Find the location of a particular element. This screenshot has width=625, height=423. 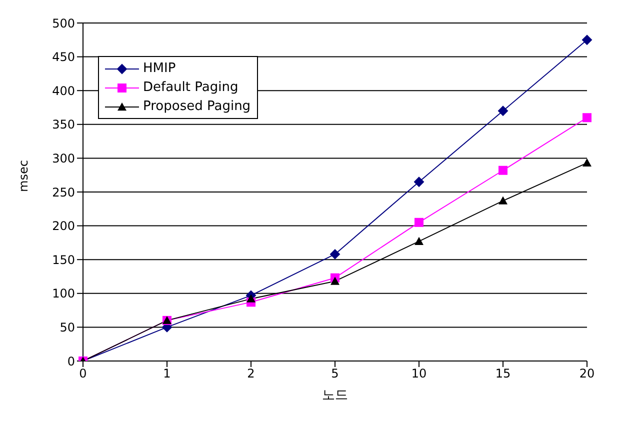

y-tick-label: 300 is located at coordinates (63, 158).